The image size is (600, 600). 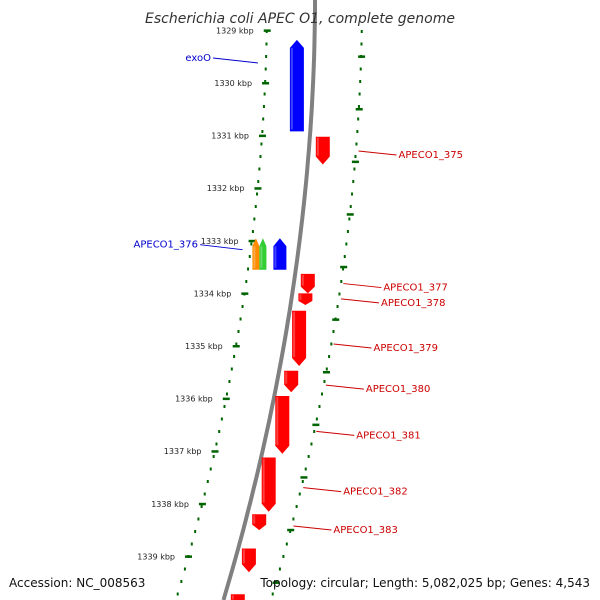 What do you see at coordinates (388, 435) in the screenshot?
I see `gene-label-apeco1_381: APECO1_381` at bounding box center [388, 435].